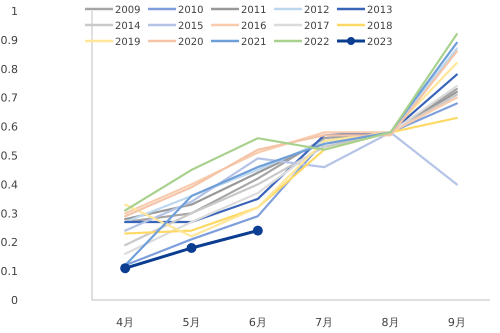  Describe the element at coordinates (317, 10) in the screenshot. I see `legend-label: 2012` at that location.